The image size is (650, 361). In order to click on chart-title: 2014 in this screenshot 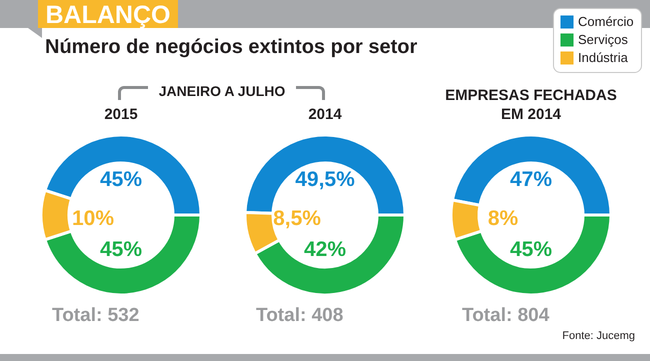, I will do `click(325, 114)`.